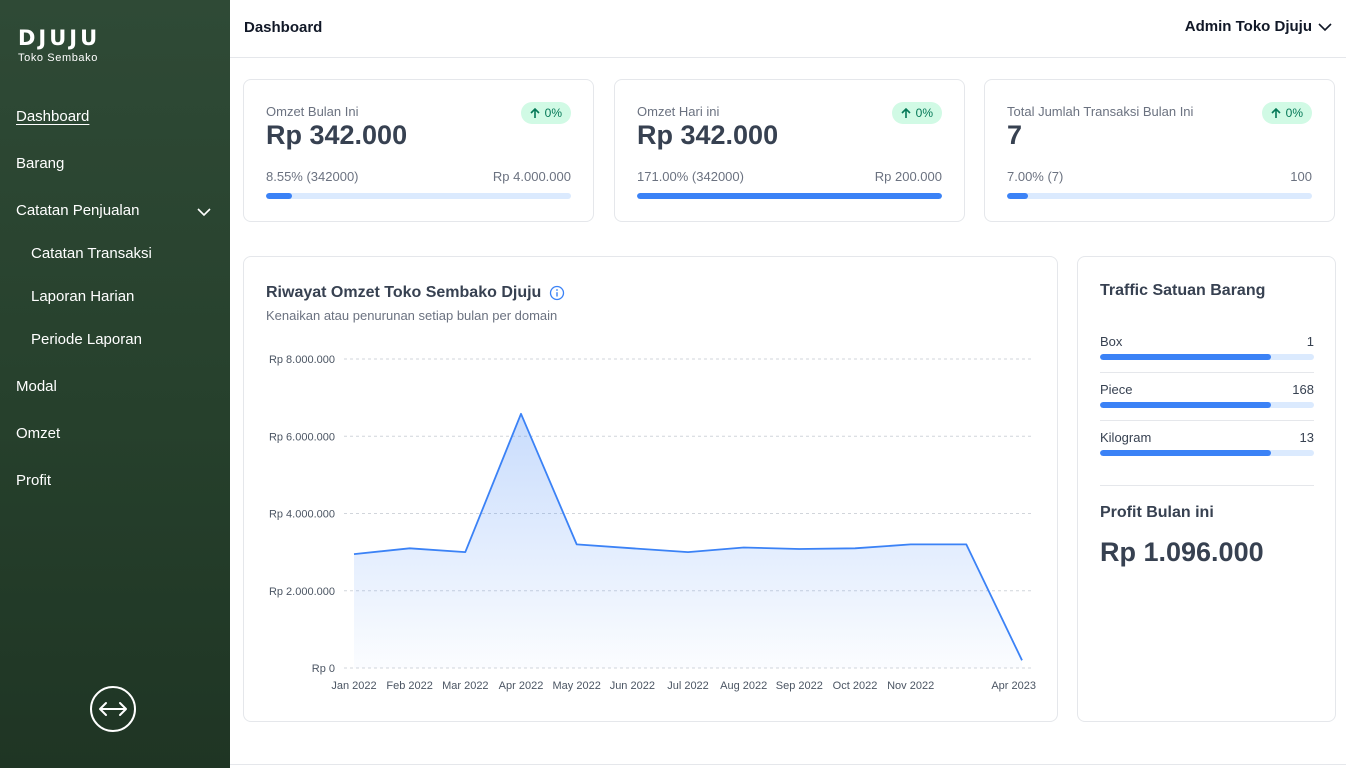 The width and height of the screenshot is (1346, 768). I want to click on sidebar-toggle-button, so click(113, 709).